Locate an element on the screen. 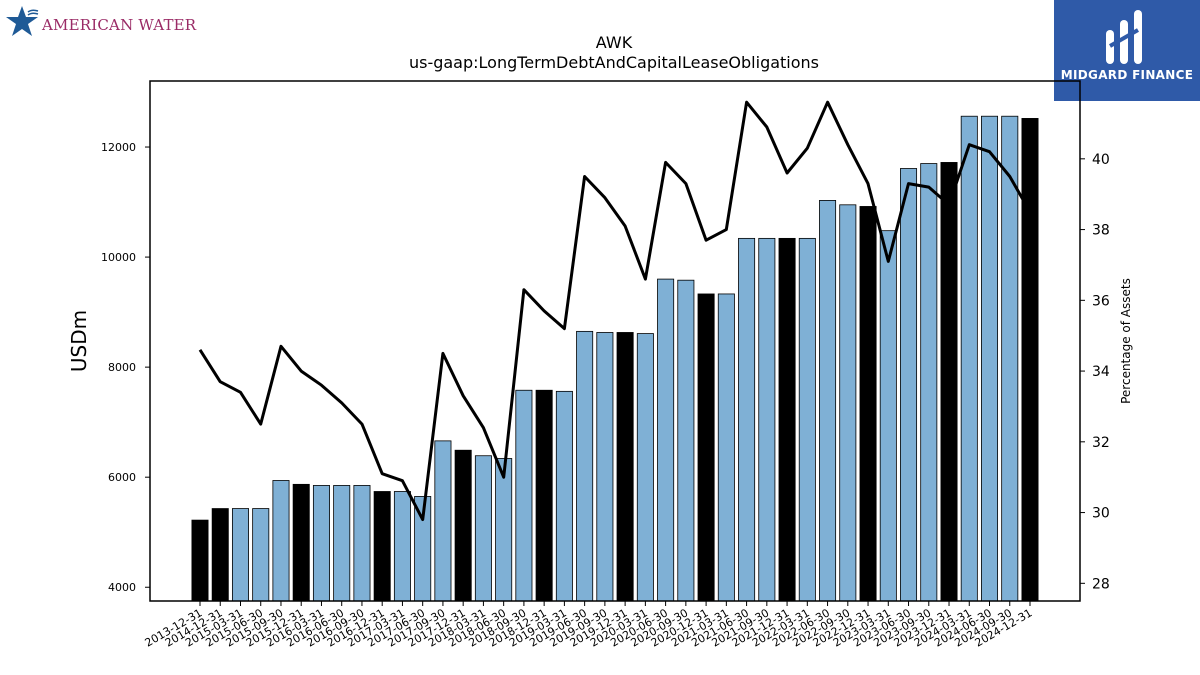  y-tick-label: 8000 is located at coordinates (122, 367).